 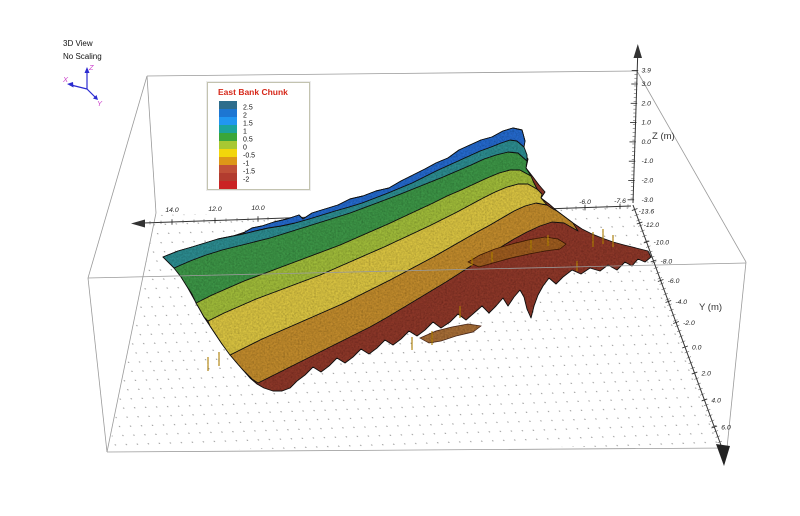 I want to click on legend: East Bank Chunk 2.5 2 1.5 1 0.5 0 -0.5 -1 -1.5 -2, so click(x=258, y=136).